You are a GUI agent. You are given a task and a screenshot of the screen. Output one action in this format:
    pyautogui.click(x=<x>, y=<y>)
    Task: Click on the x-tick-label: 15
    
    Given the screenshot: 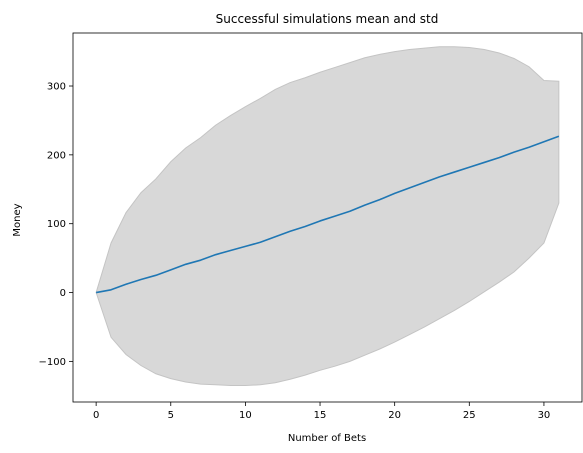 What is the action you would take?
    pyautogui.click(x=320, y=415)
    